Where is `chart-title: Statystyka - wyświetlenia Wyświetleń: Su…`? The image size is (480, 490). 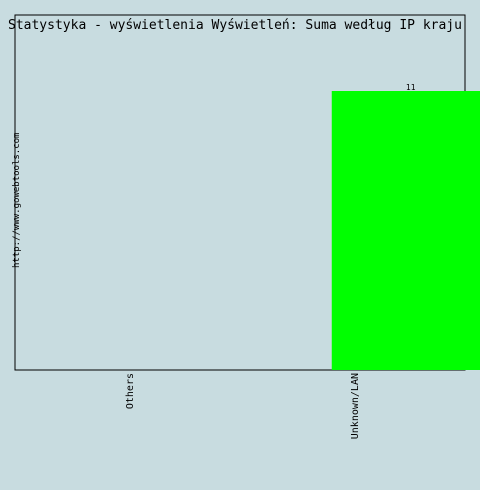 chart-title: Statystyka - wyświetlenia Wyświetleń: Su… is located at coordinates (235, 25).